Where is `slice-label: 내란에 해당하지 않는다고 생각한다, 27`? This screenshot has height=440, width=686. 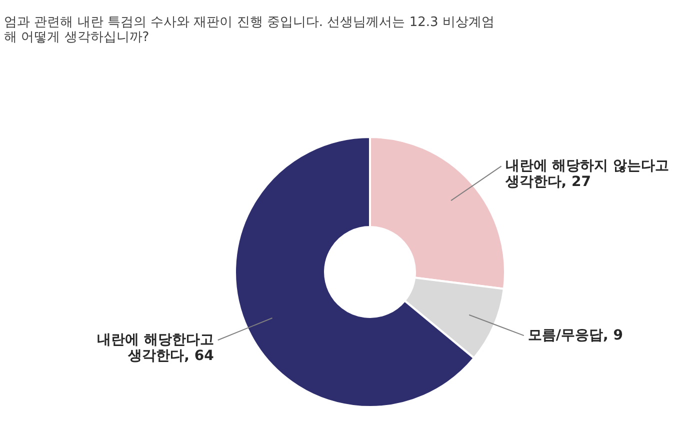
slice-label: 내란에 해당하지 않는다고 생각한다, 27 is located at coordinates (587, 174).